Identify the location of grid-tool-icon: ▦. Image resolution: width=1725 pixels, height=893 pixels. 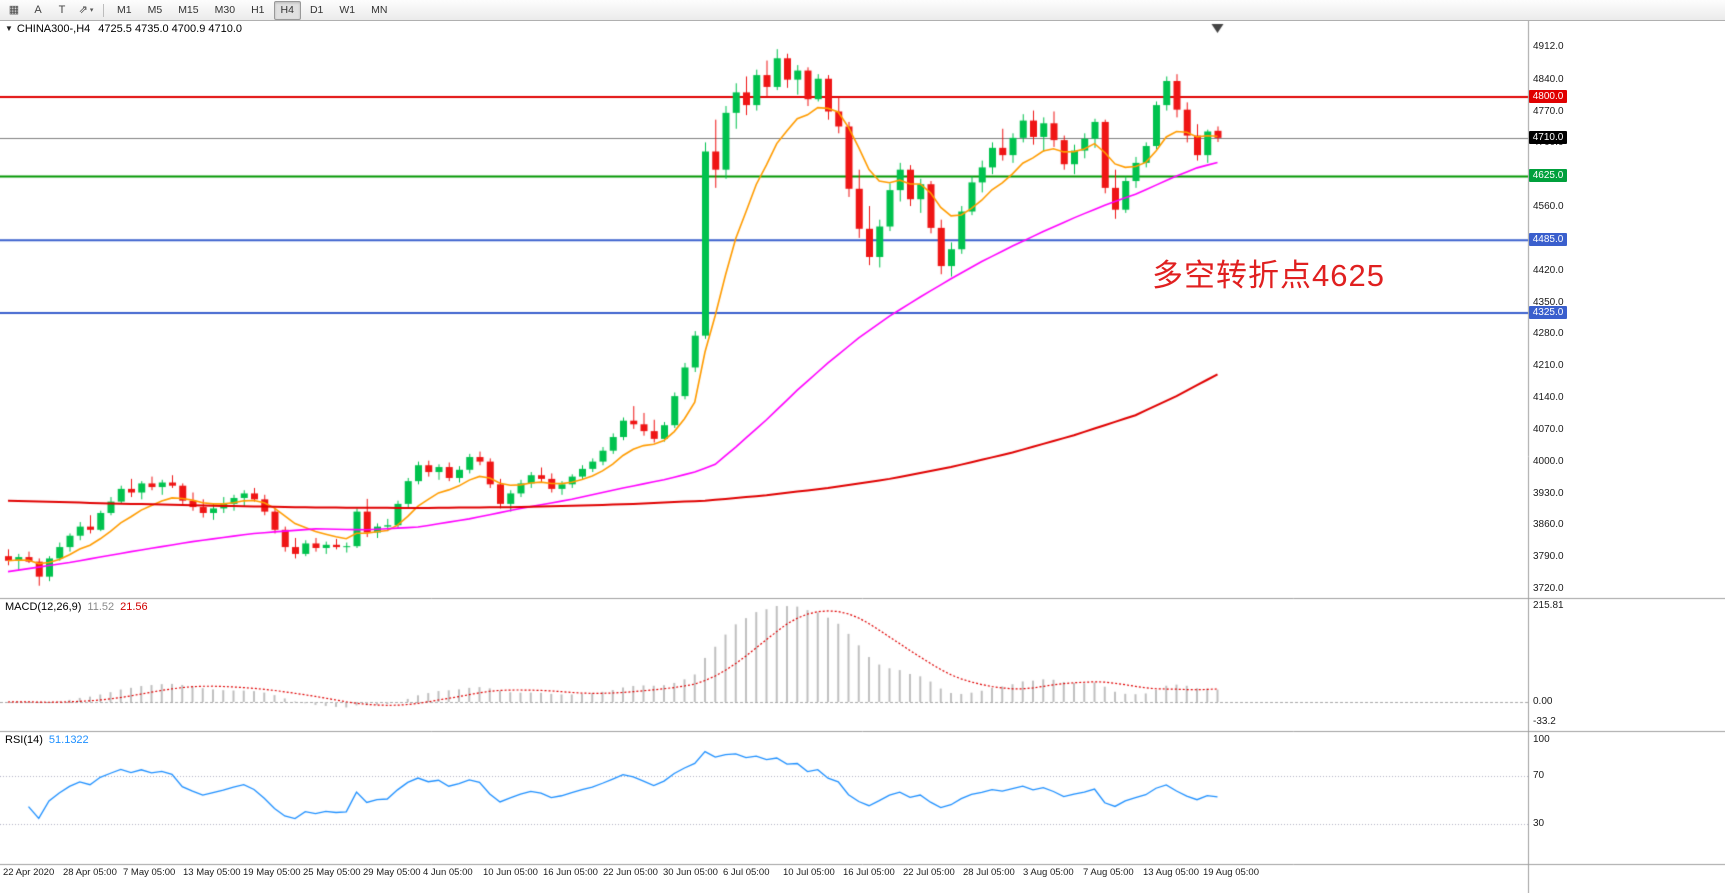
(14, 10).